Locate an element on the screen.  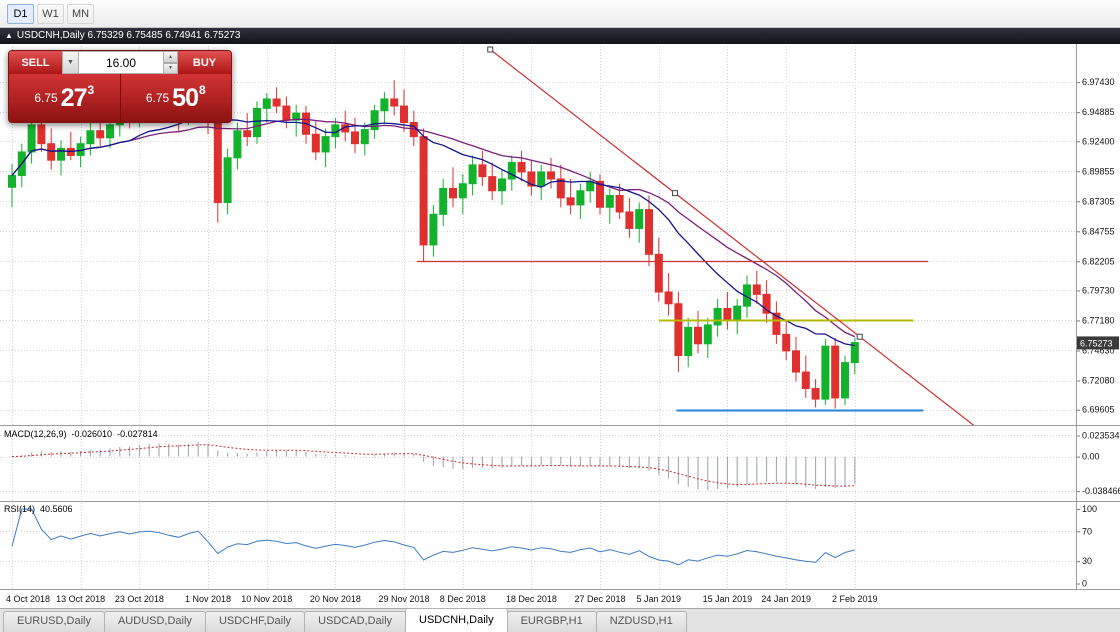
buy-price-display: 6.75 50 8 is located at coordinates (175, 98).